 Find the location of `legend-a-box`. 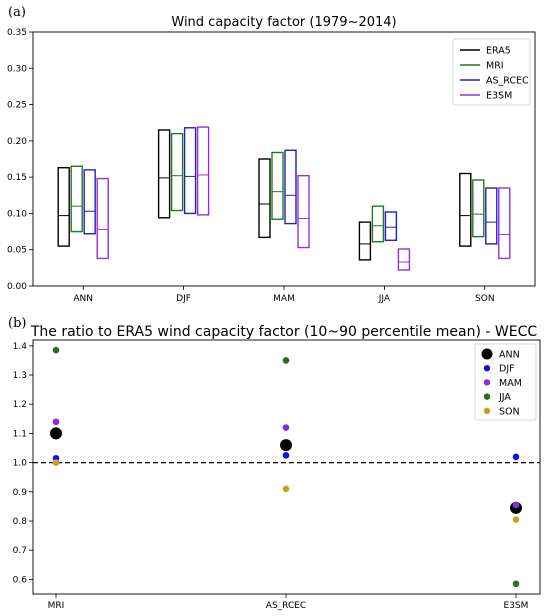

legend-a-box is located at coordinates (491, 72).